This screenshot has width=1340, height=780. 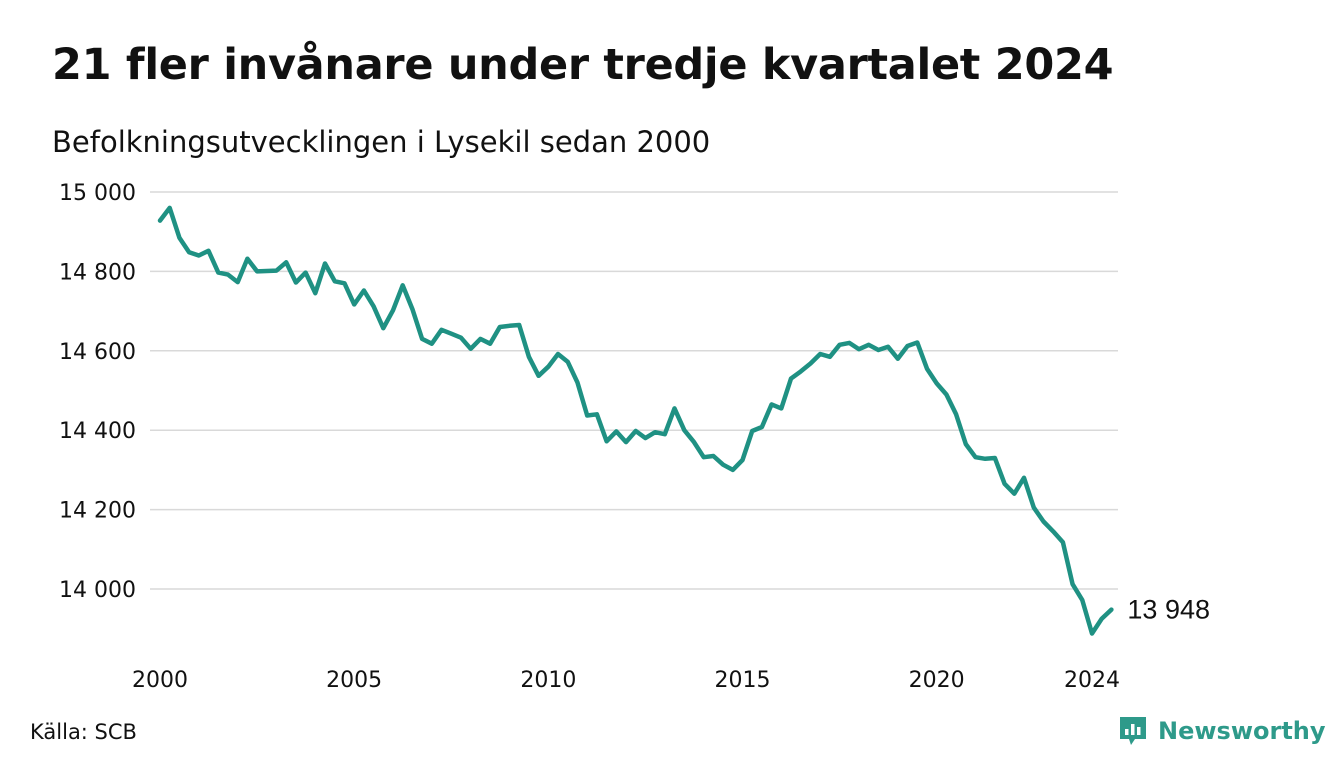 I want to click on y-tick-label: 14 200, so click(x=97, y=511).